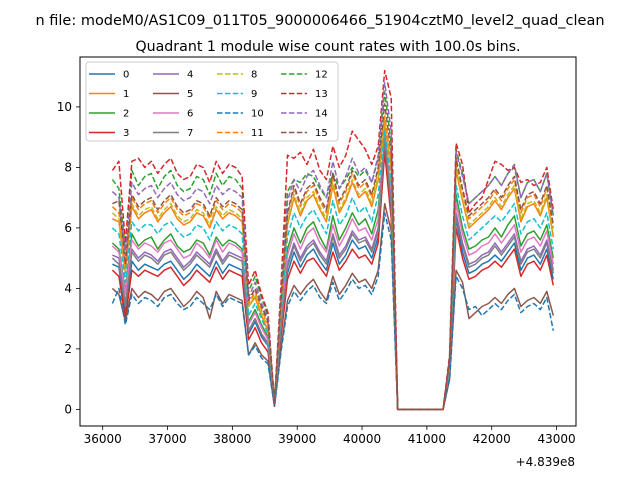  I want to click on x-tick-label: 41000, so click(427, 439).